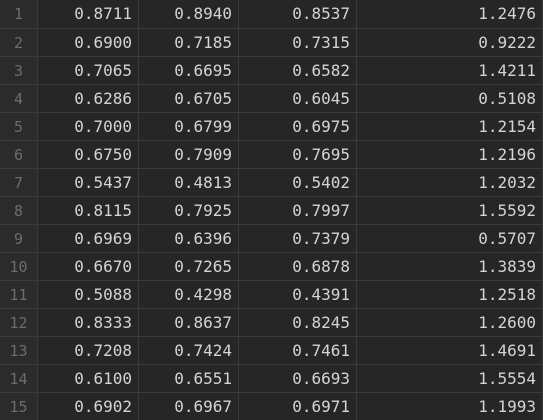  What do you see at coordinates (189, 210) in the screenshot?
I see `table-cell: 0.7925` at bounding box center [189, 210].